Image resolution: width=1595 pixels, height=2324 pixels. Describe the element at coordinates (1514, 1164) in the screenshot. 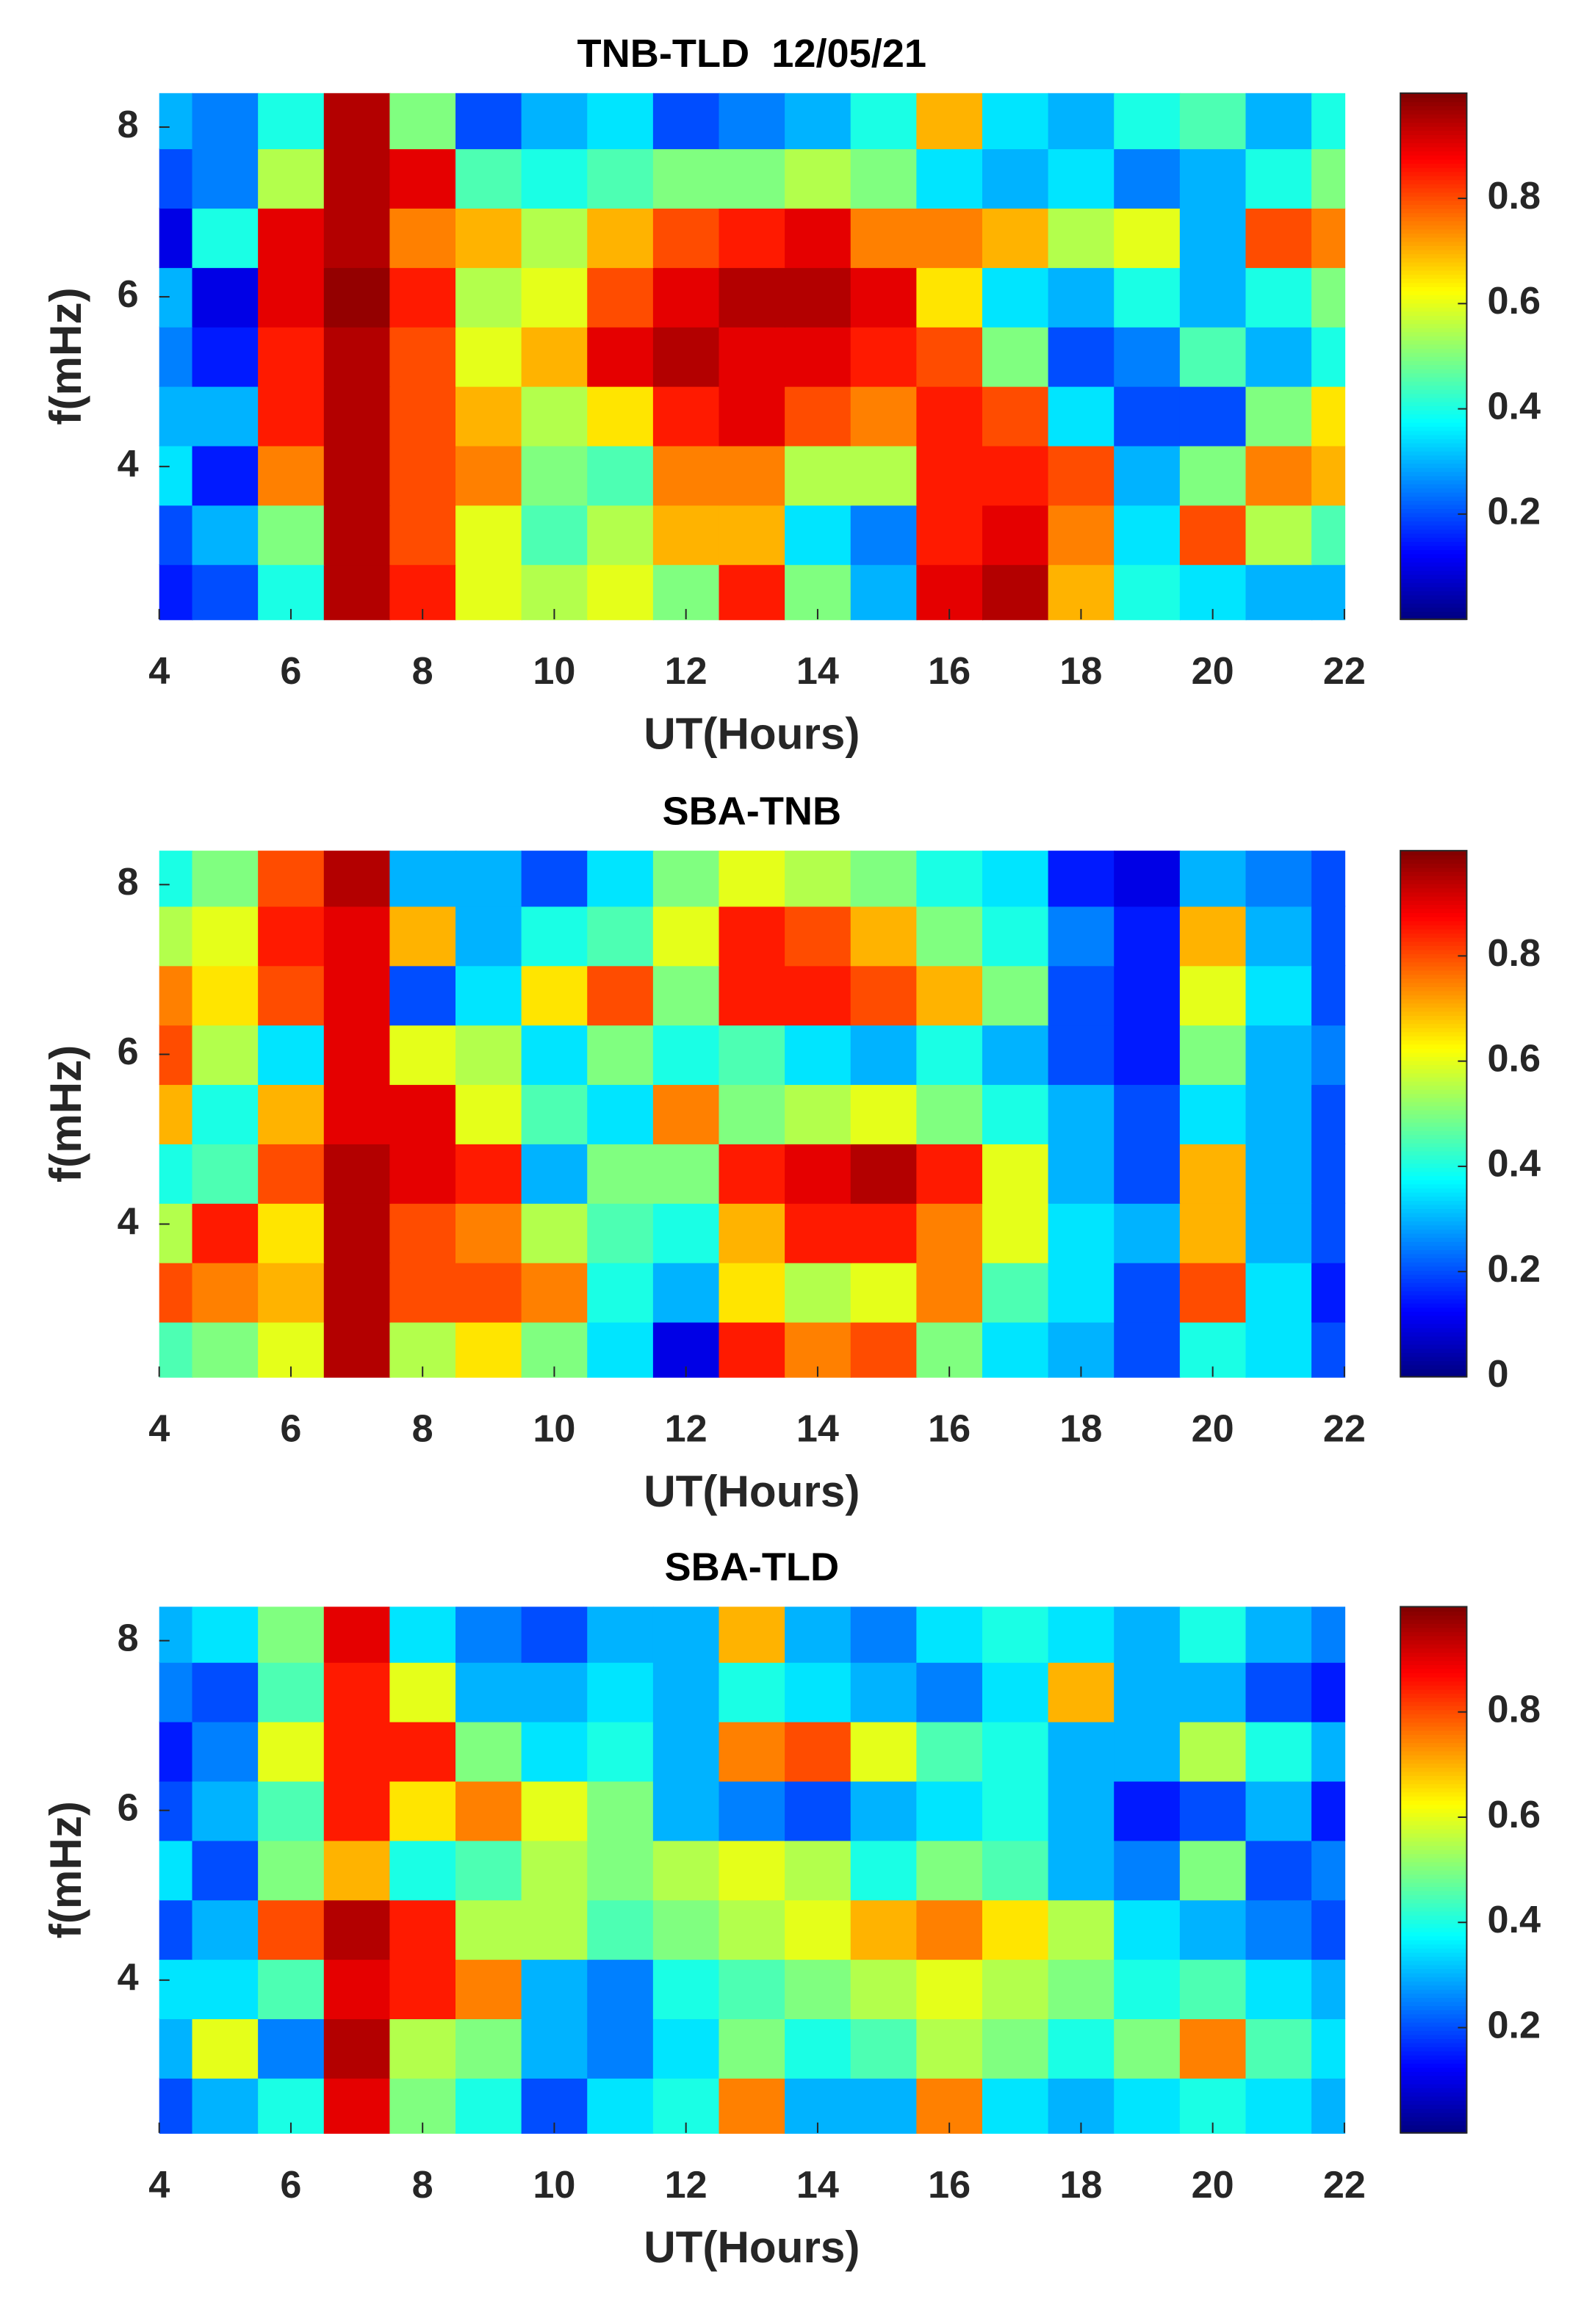

I see `colorbar-tick-label: 0.4` at that location.